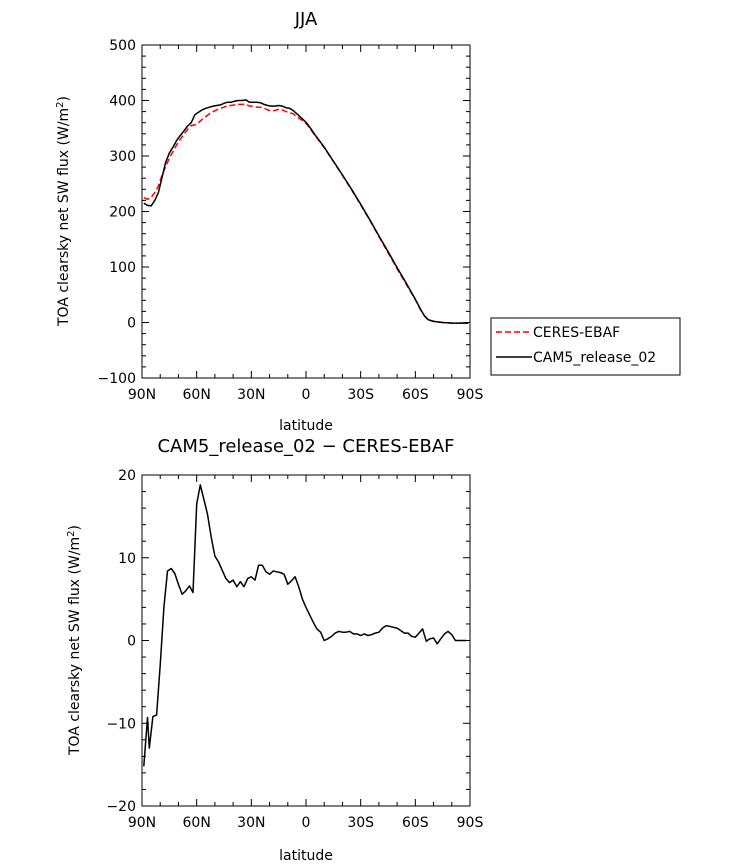 This screenshot has height=866, width=733. What do you see at coordinates (122, 157) in the screenshot?
I see `y-tick-label: 300` at bounding box center [122, 157].